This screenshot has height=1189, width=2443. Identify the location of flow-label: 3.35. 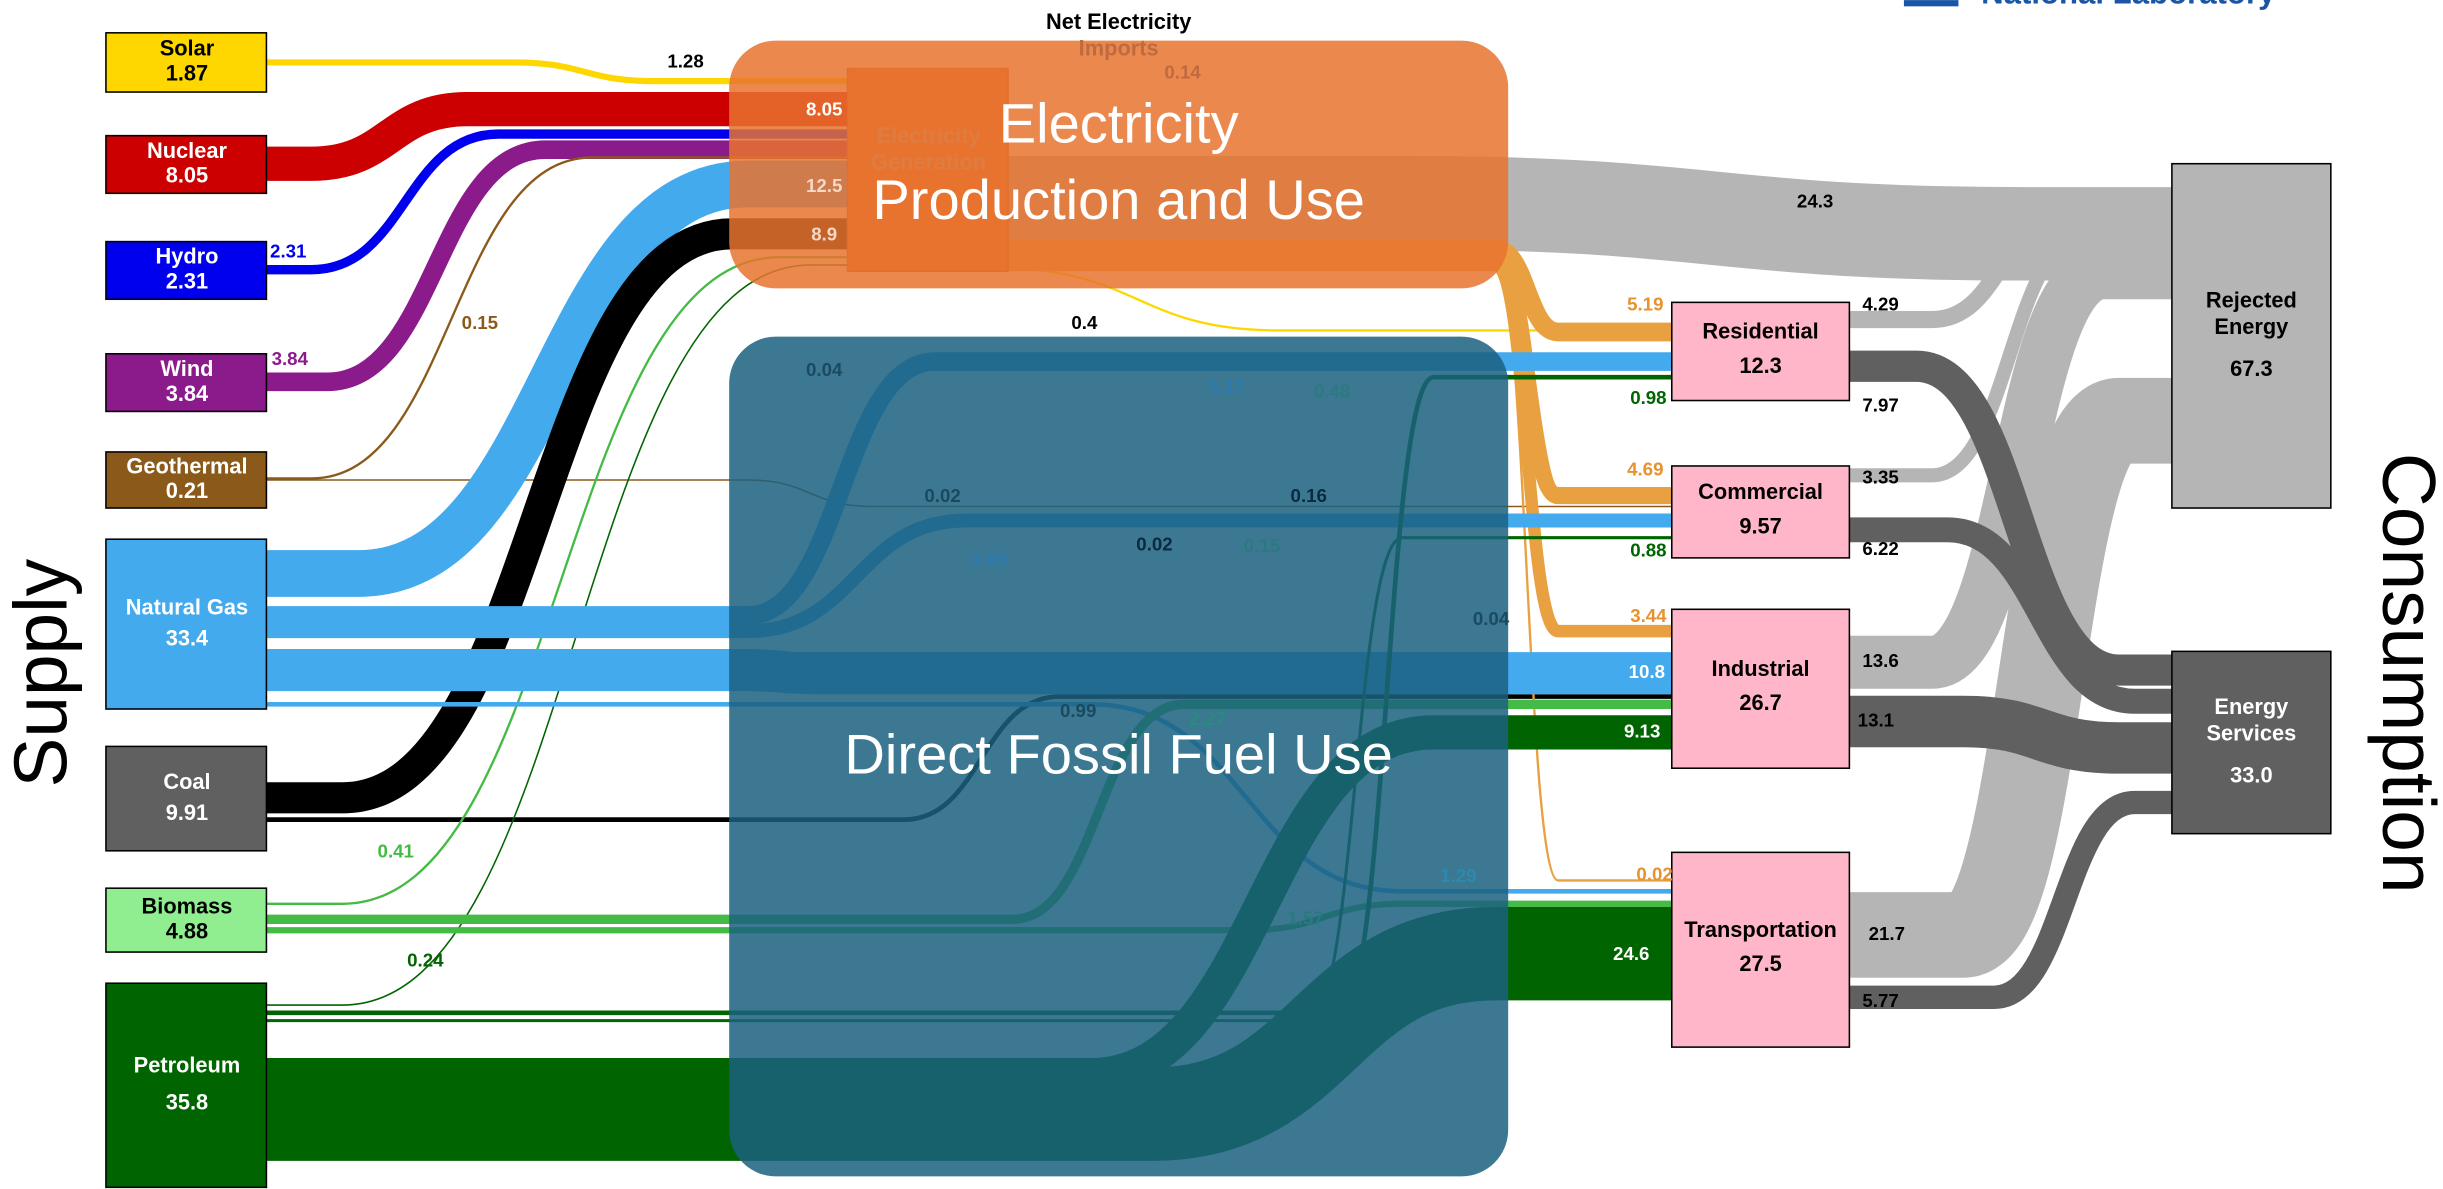
(1880, 476).